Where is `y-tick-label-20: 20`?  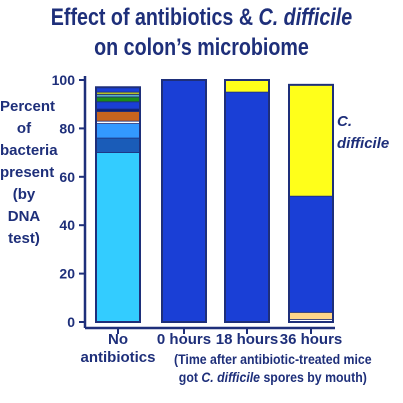
y-tick-label-20: 20 is located at coordinates (67, 274).